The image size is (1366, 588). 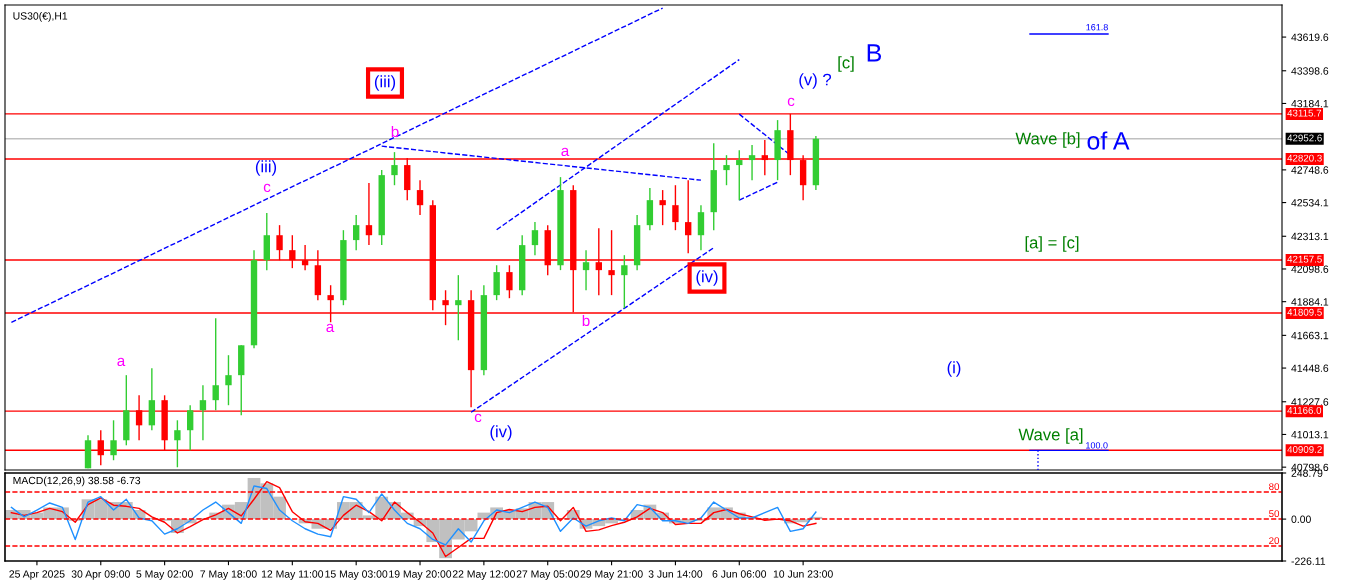 I want to click on x-tick-label: 15 May 03:00, so click(x=356, y=575).